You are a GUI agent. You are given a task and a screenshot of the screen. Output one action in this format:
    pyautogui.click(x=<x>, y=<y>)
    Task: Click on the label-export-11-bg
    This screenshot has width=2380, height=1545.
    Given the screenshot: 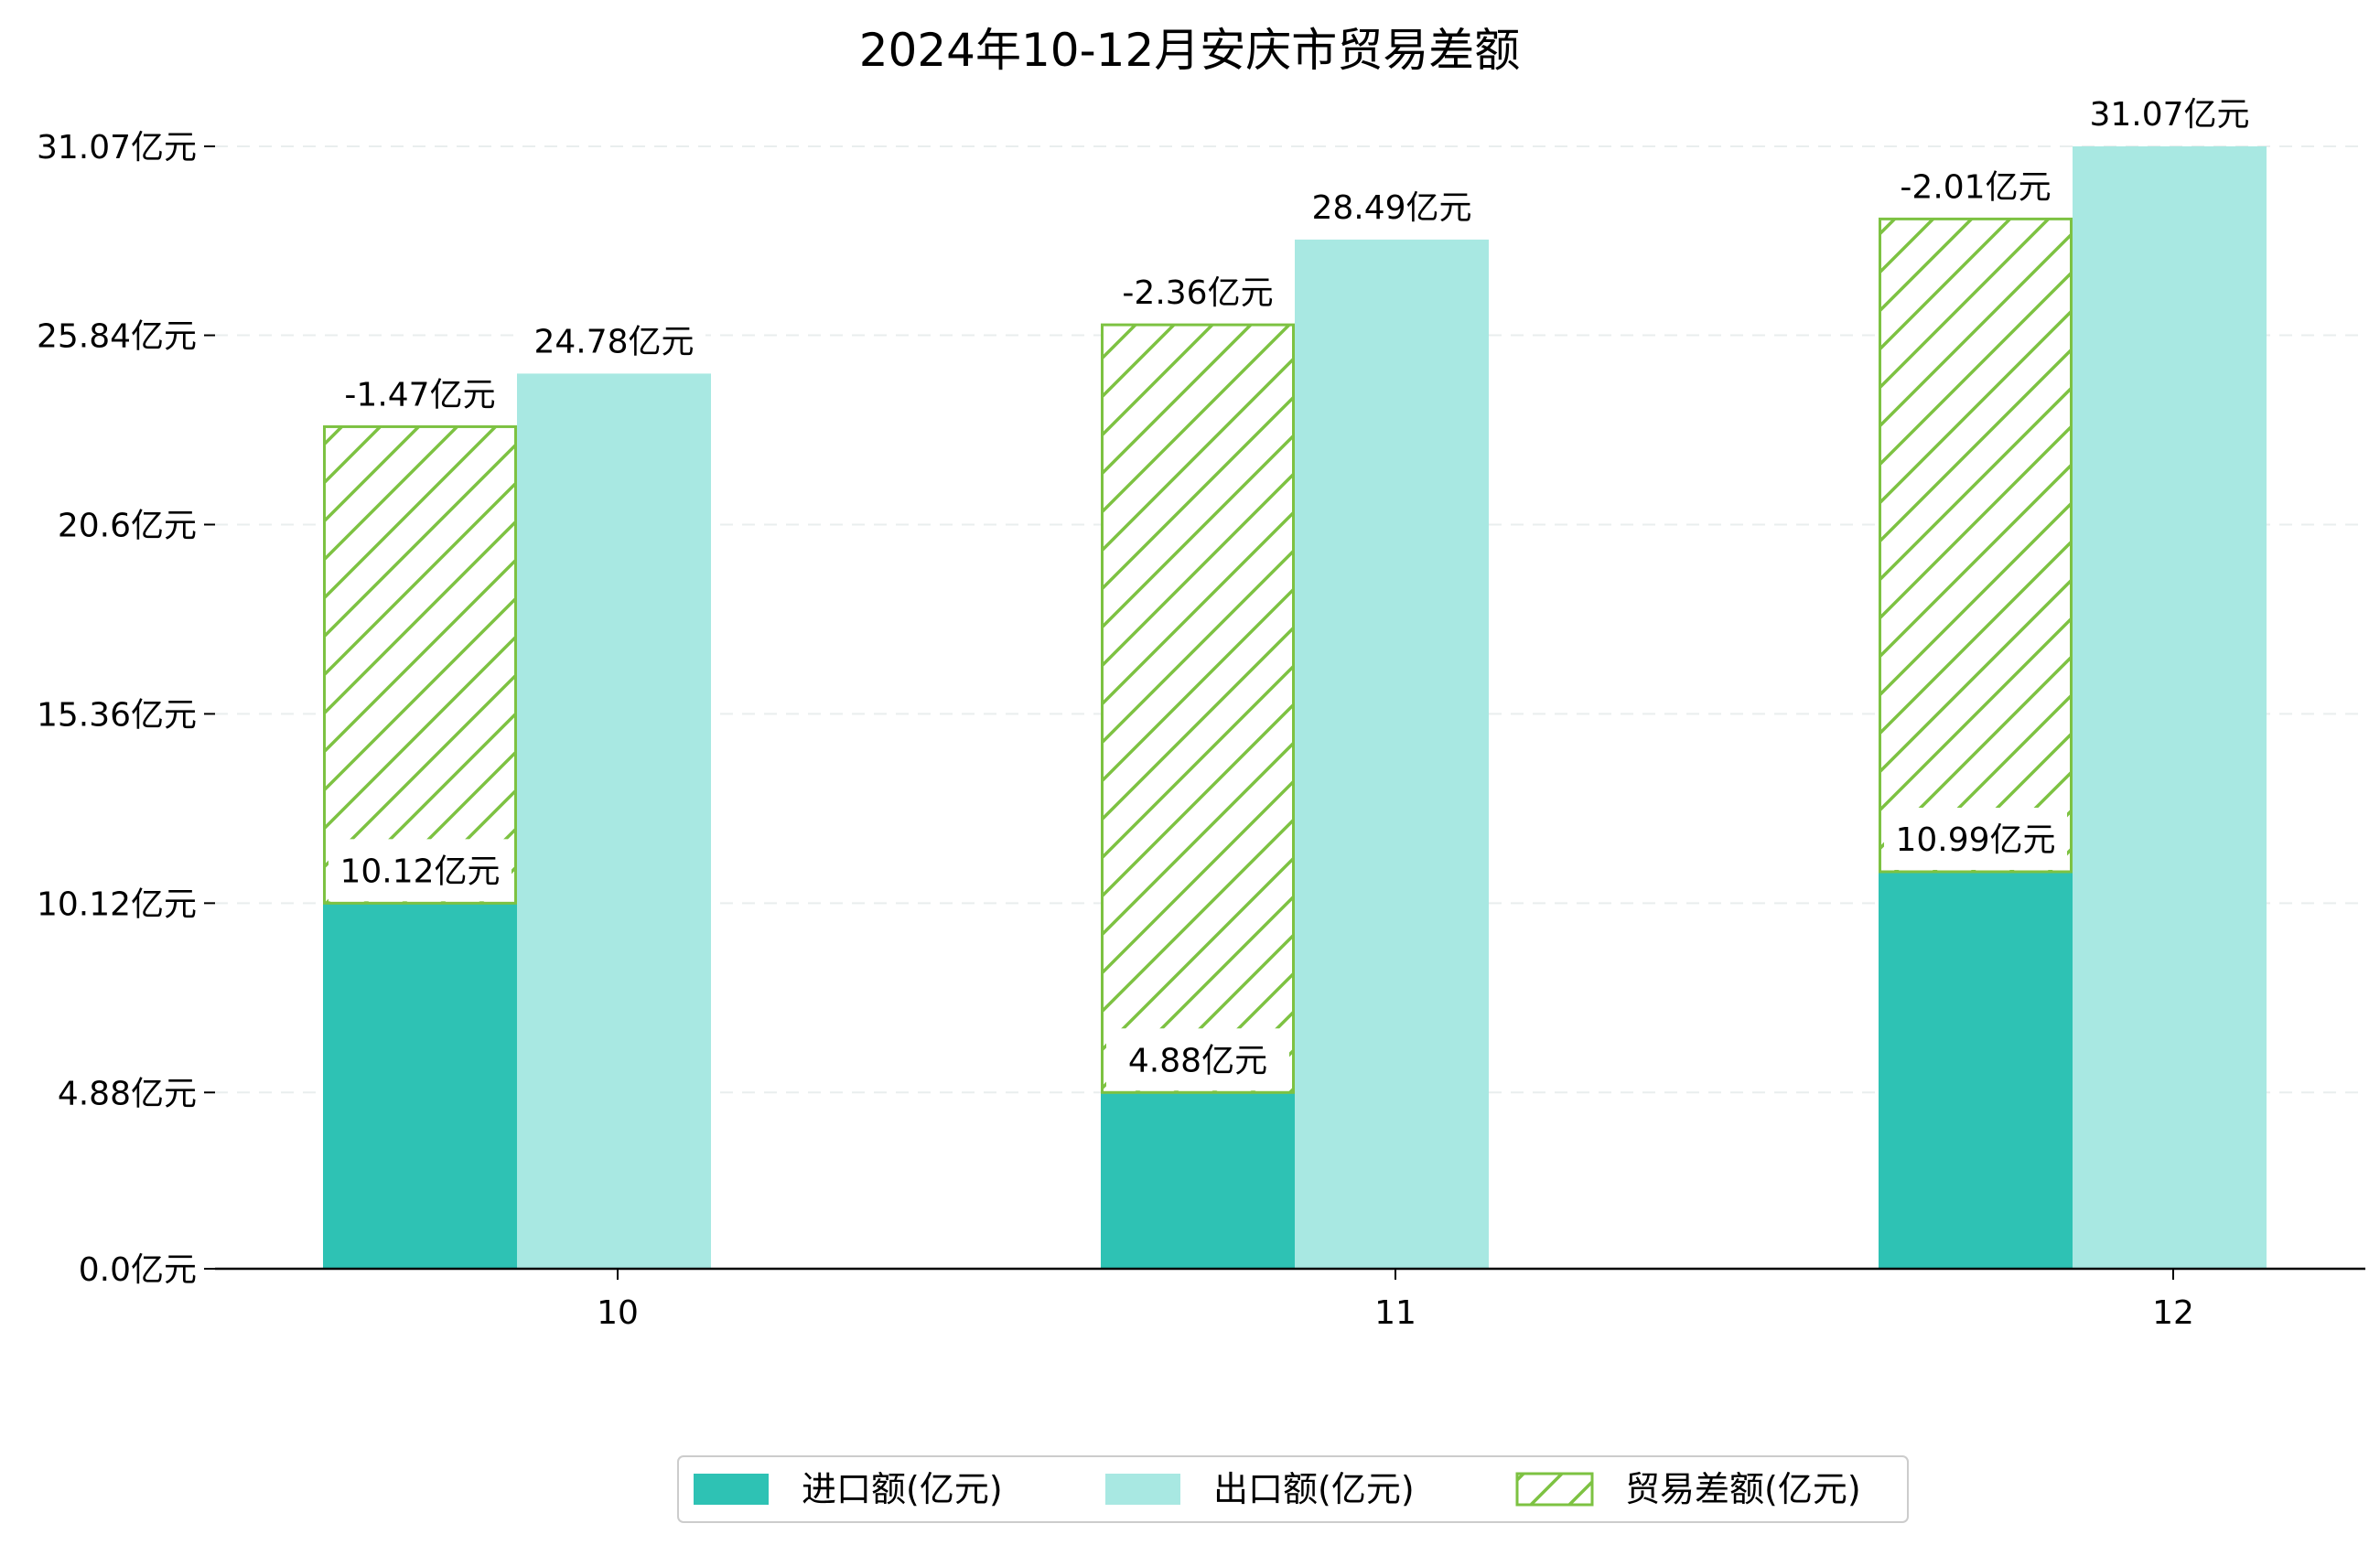 What is the action you would take?
    pyautogui.click(x=1391, y=206)
    